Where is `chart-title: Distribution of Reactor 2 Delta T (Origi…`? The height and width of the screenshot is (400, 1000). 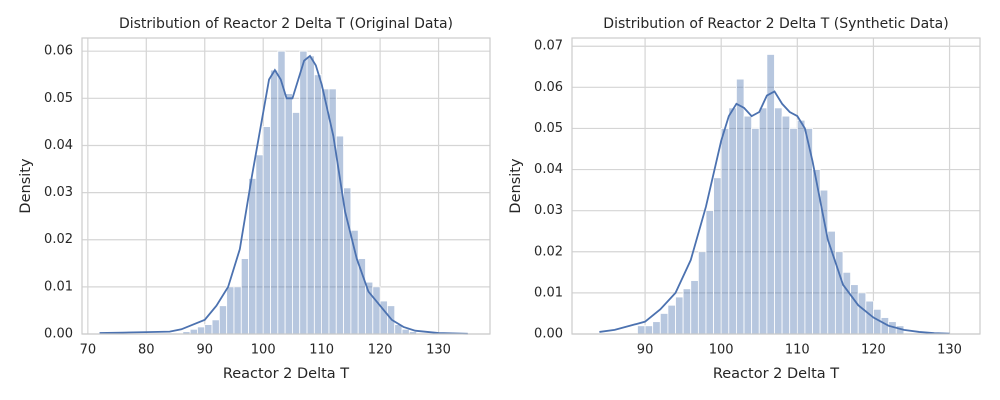 chart-title: Distribution of Reactor 2 Delta T (Origi… is located at coordinates (286, 24).